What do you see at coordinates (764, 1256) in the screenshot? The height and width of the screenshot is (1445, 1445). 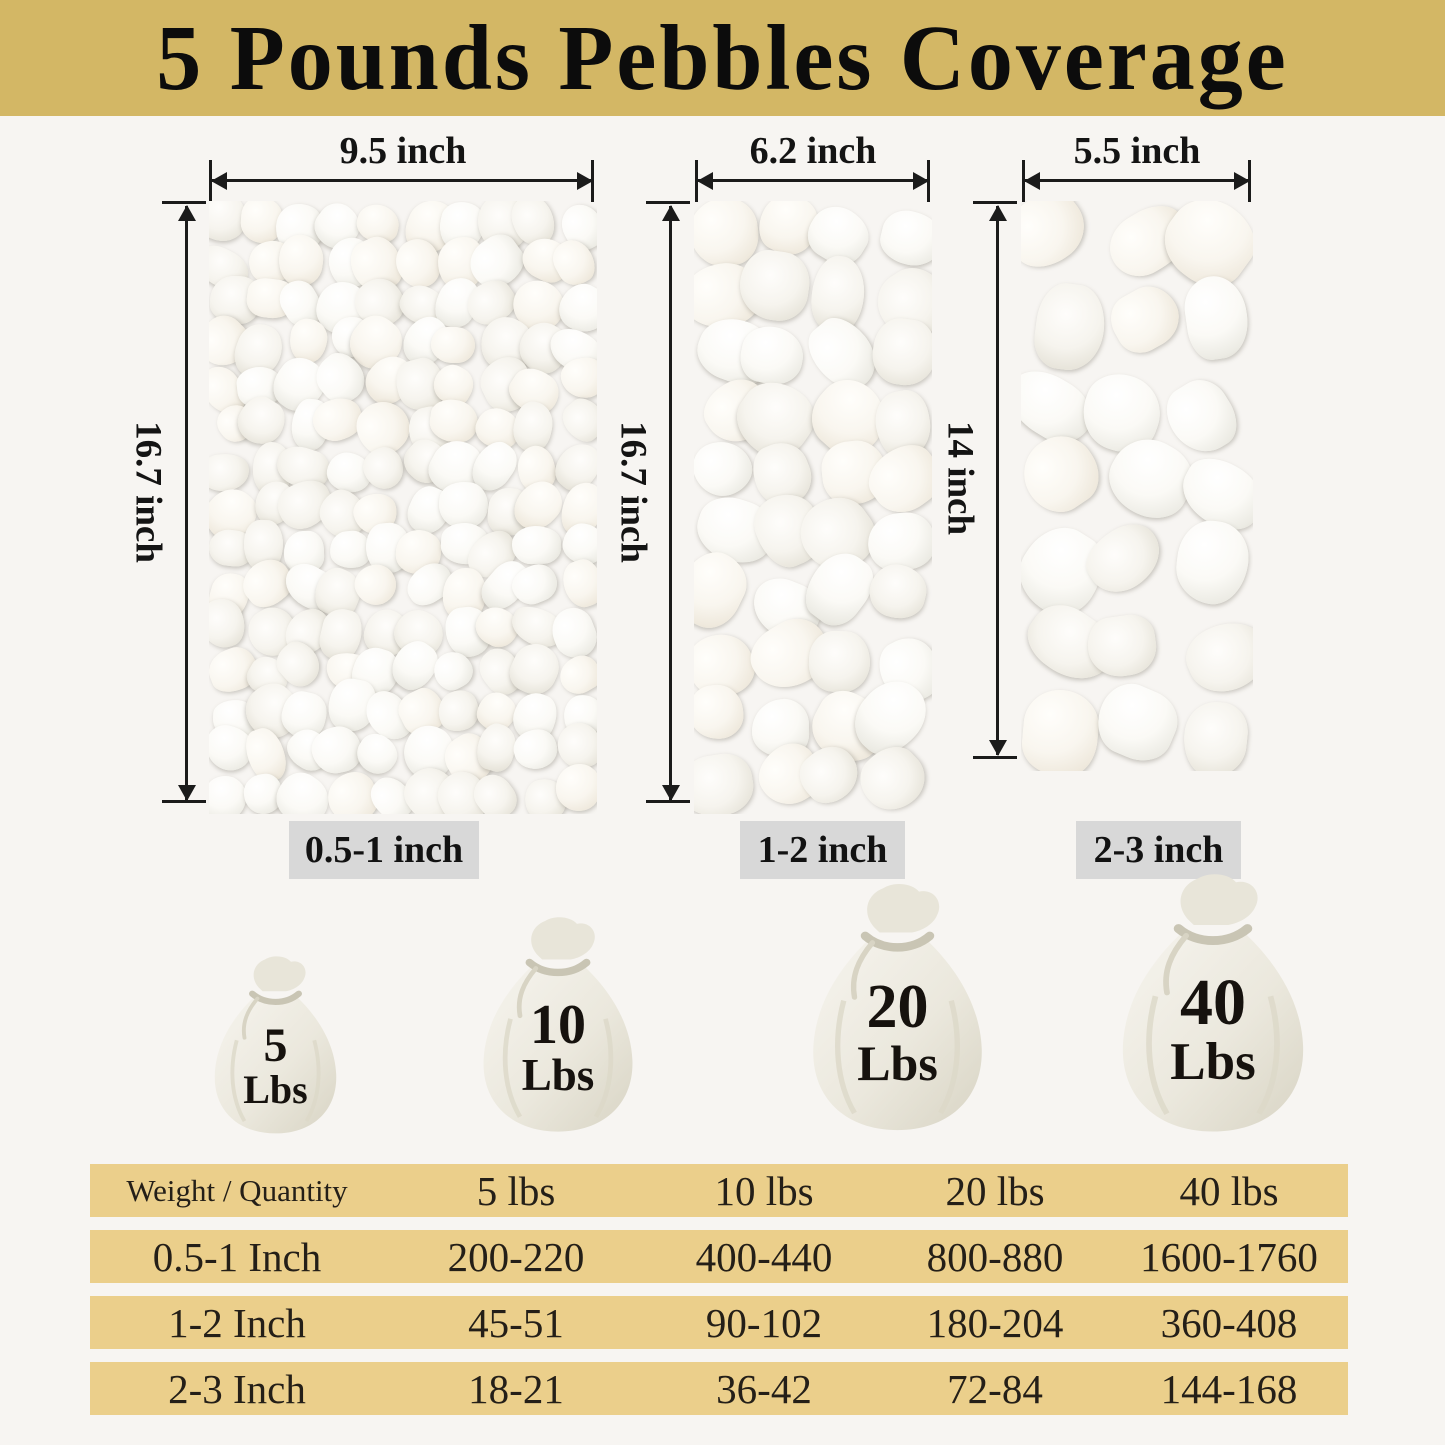 I see `table-cell: 400-440` at bounding box center [764, 1256].